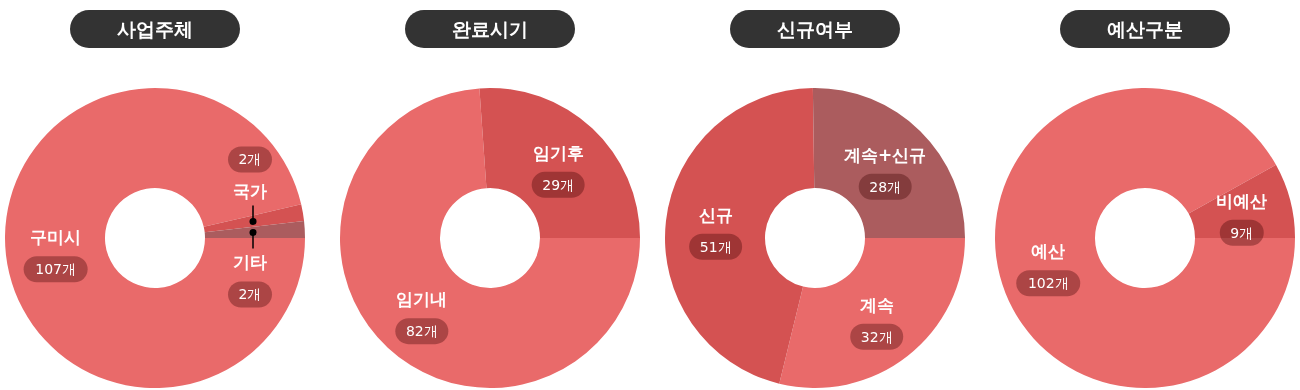  I want to click on data-label: 102개, so click(1048, 283).